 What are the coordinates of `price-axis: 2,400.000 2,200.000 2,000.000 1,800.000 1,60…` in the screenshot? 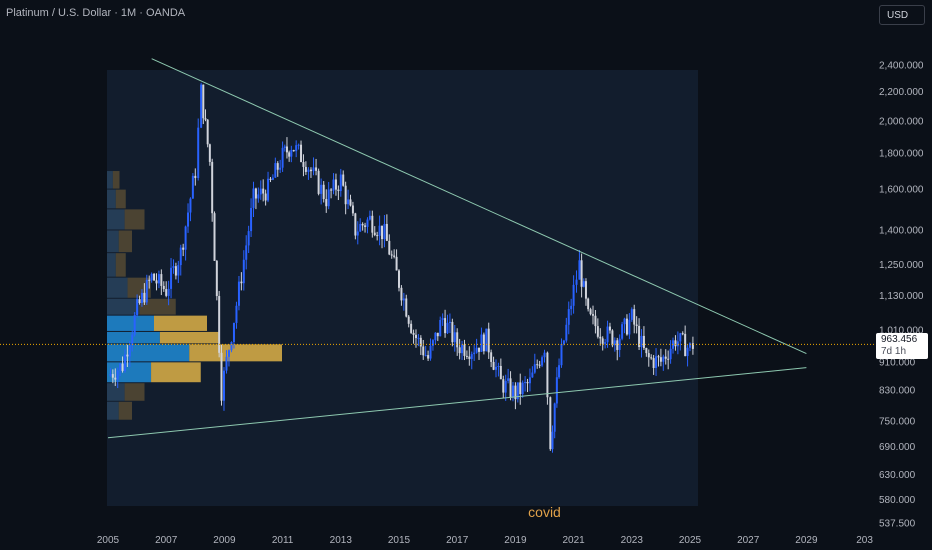 It's located at (901, 294).